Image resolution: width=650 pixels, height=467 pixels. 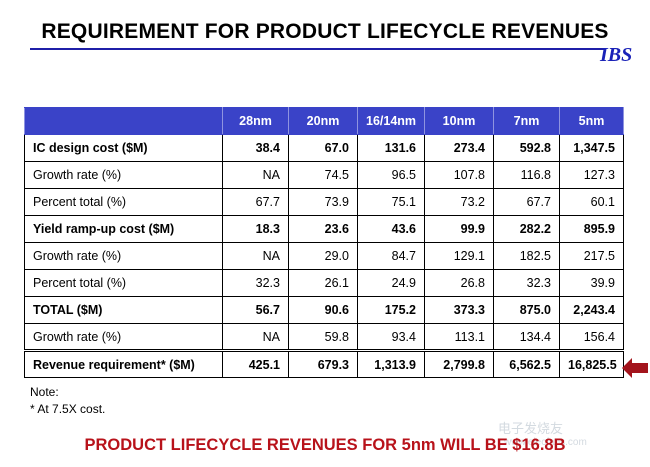 What do you see at coordinates (391, 121) in the screenshot?
I see `column-header: 16/14nm` at bounding box center [391, 121].